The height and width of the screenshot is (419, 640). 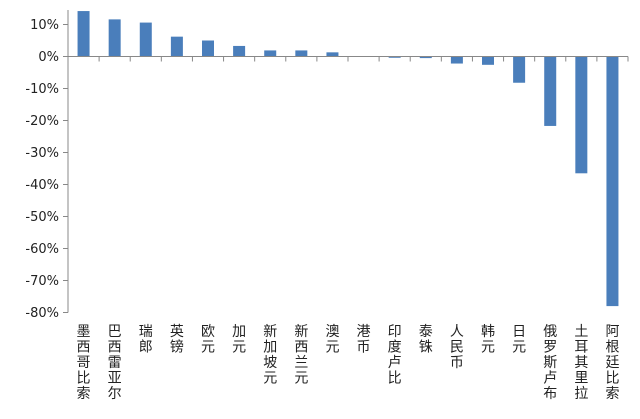 What do you see at coordinates (395, 355) in the screenshot?
I see `category-label: 印度卢比` at bounding box center [395, 355].